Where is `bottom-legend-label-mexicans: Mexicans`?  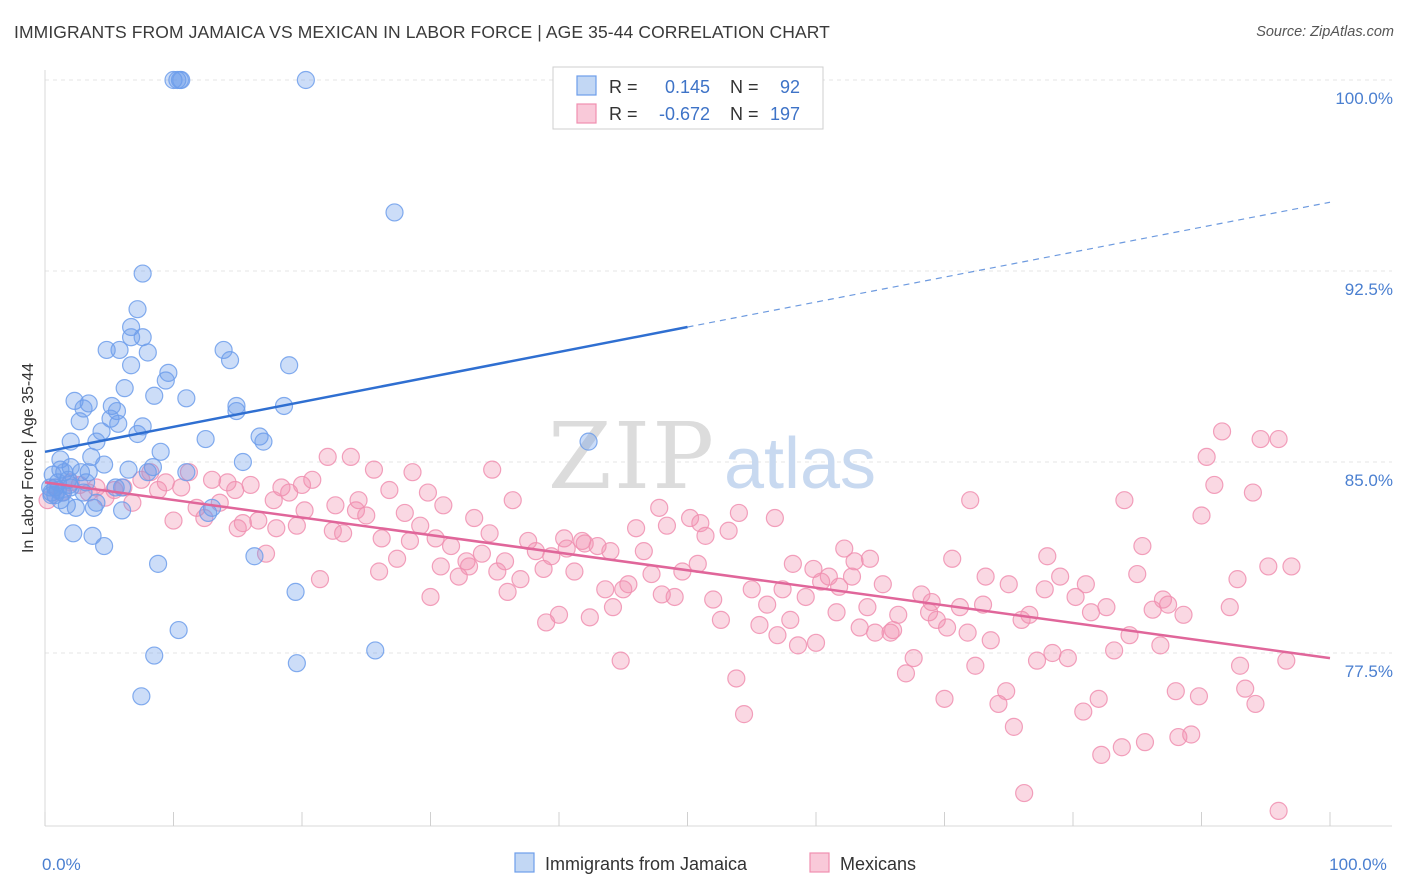
bottom-legend-label-mexicans: Mexicans is located at coordinates (878, 864).